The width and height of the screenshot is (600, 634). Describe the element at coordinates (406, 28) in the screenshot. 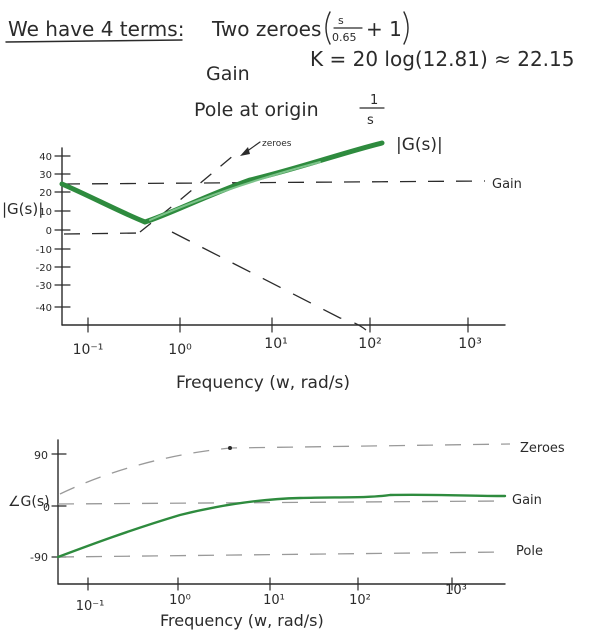

I see `zero-paren-right` at that location.